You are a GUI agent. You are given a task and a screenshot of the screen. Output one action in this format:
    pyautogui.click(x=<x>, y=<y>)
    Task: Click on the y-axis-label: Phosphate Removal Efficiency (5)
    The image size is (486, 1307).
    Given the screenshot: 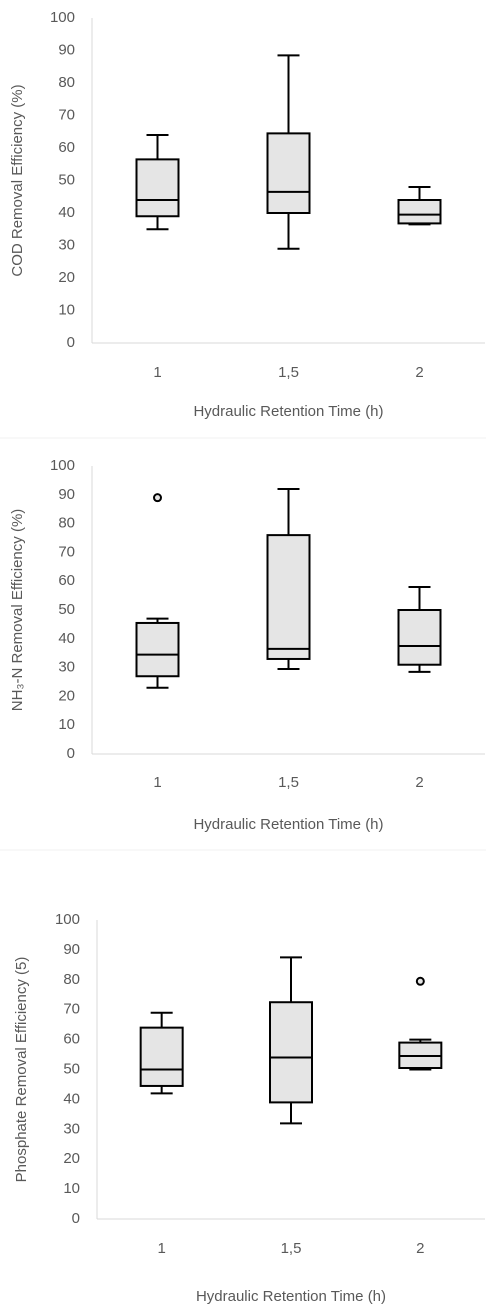 What is the action you would take?
    pyautogui.click(x=21, y=1070)
    